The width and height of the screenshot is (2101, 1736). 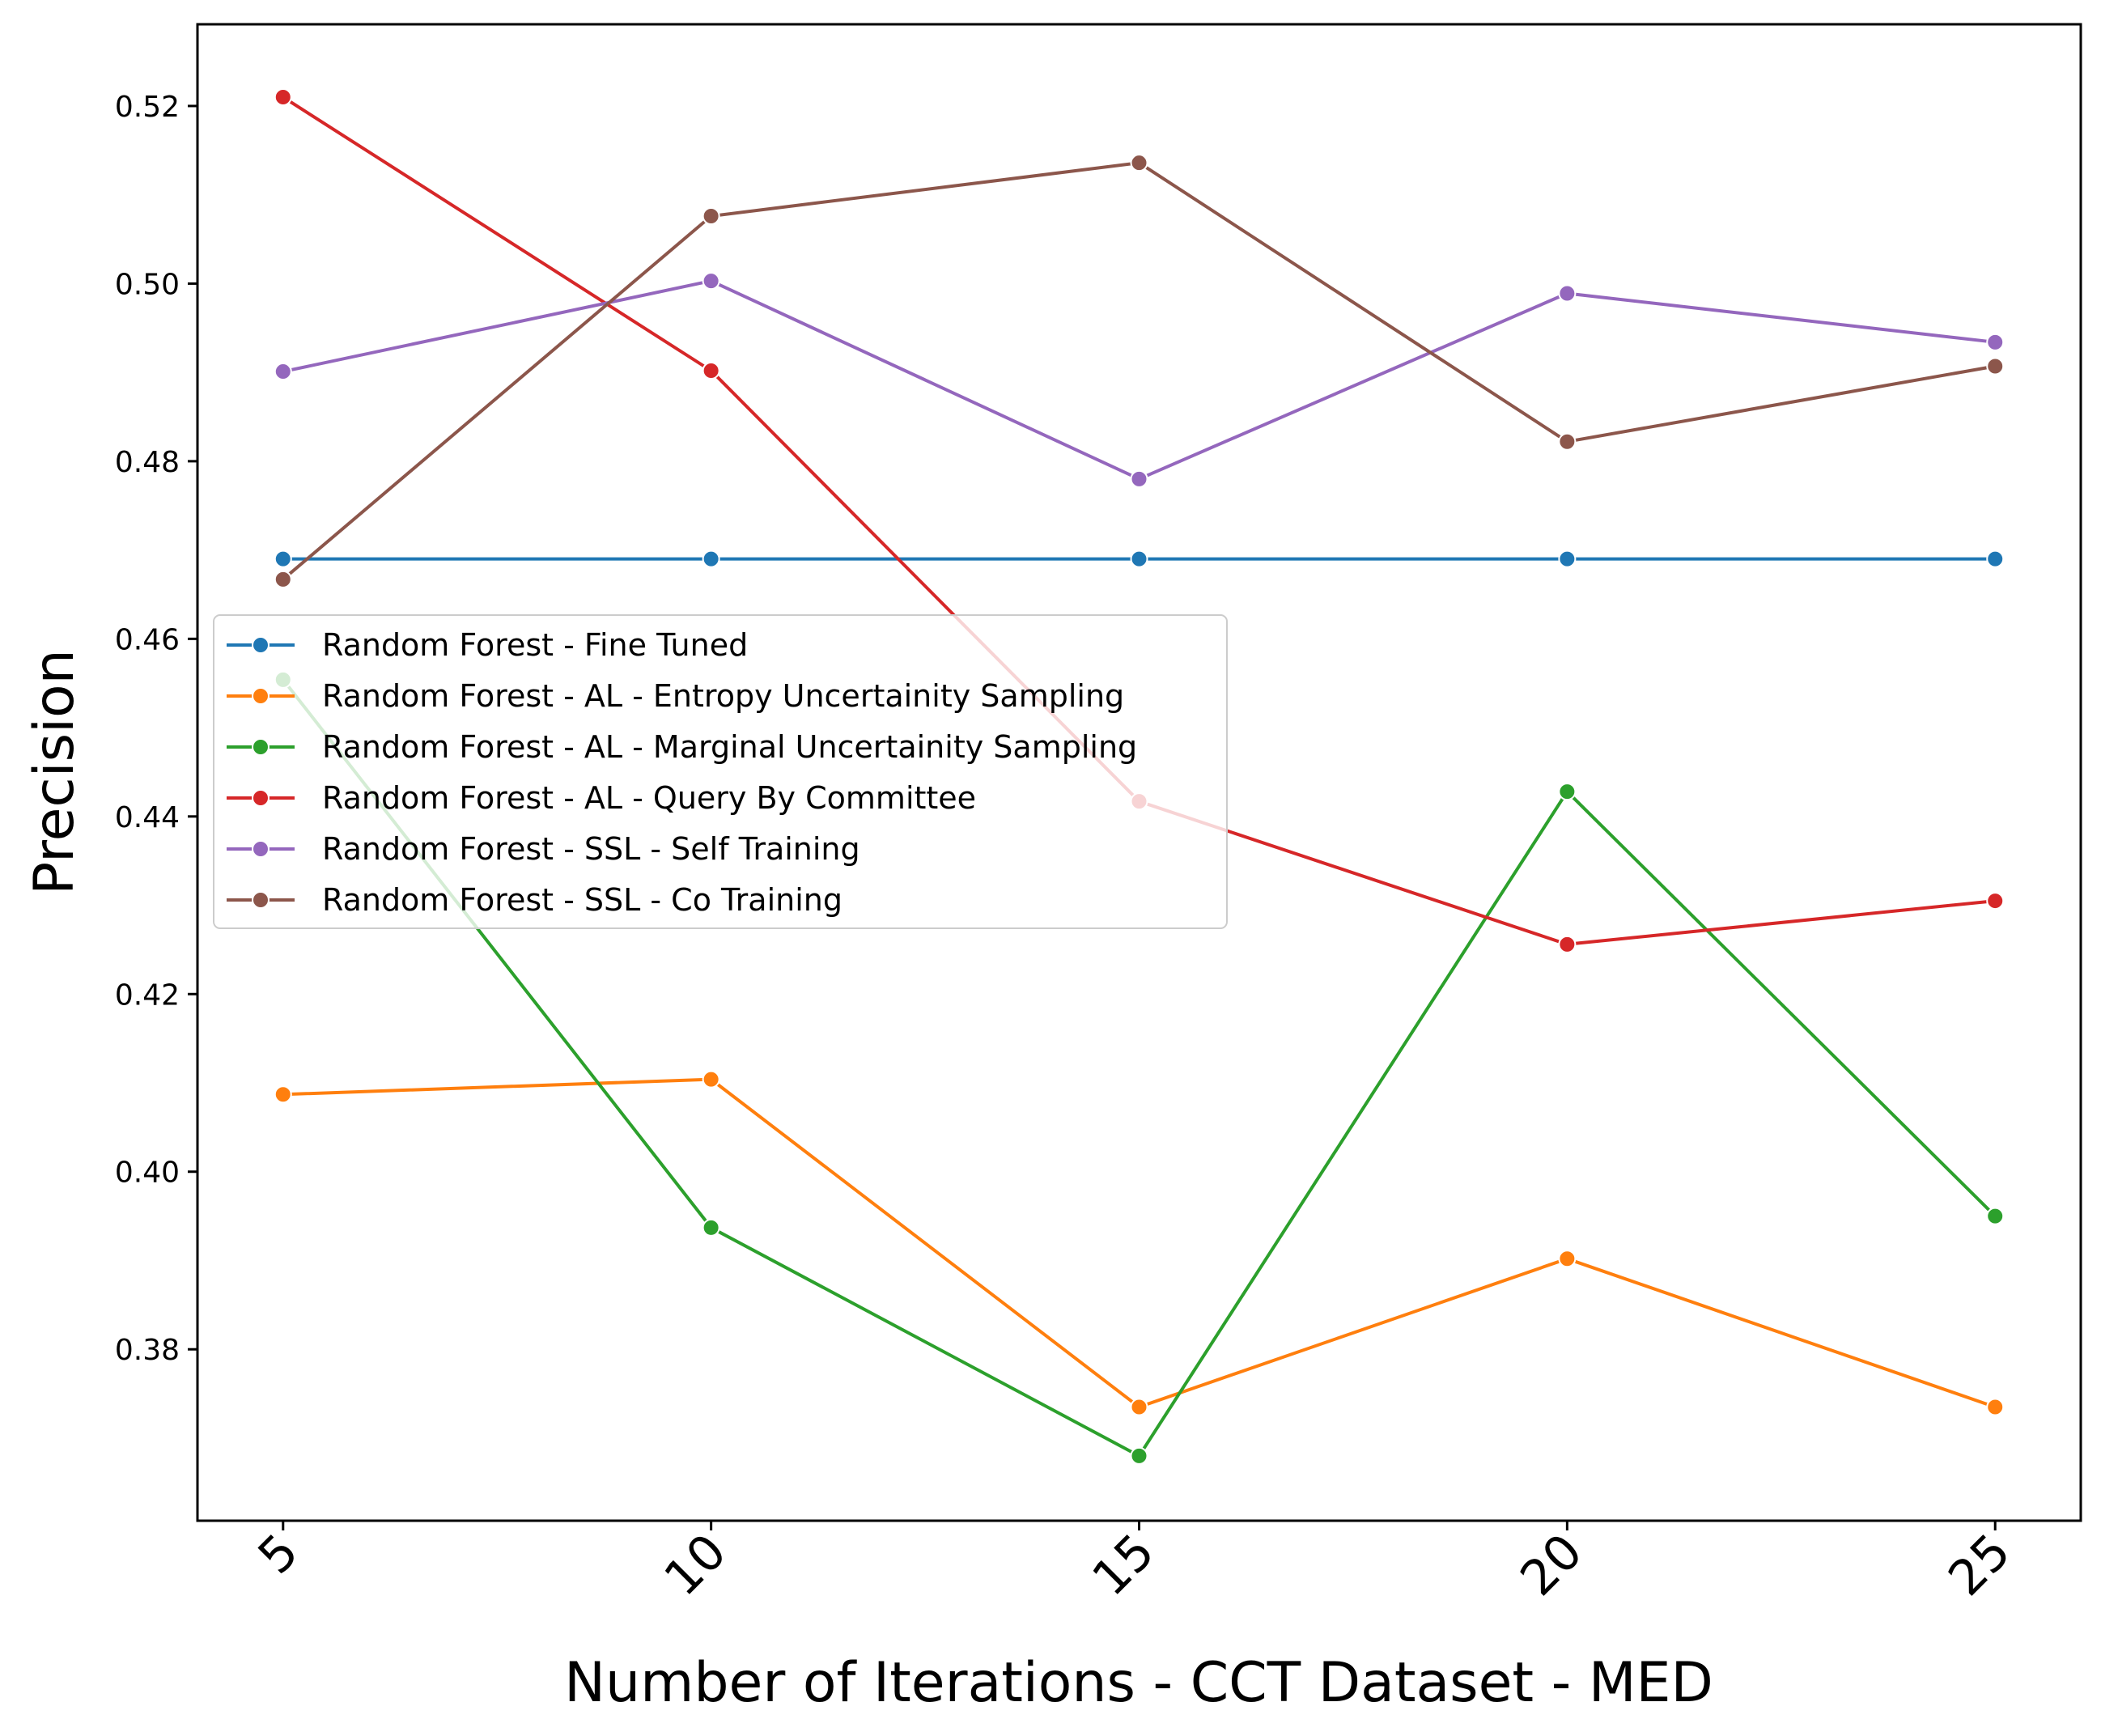 I want to click on legend-entry: Random Forest - AL - Query By Committee, so click(x=601, y=798).